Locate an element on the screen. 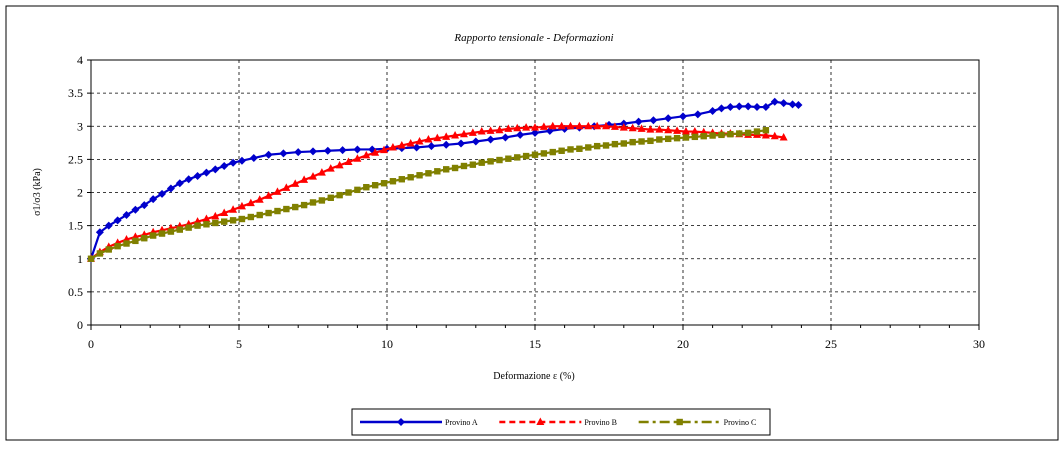  legend-label-provino-b: Provino B is located at coordinates (600, 422).